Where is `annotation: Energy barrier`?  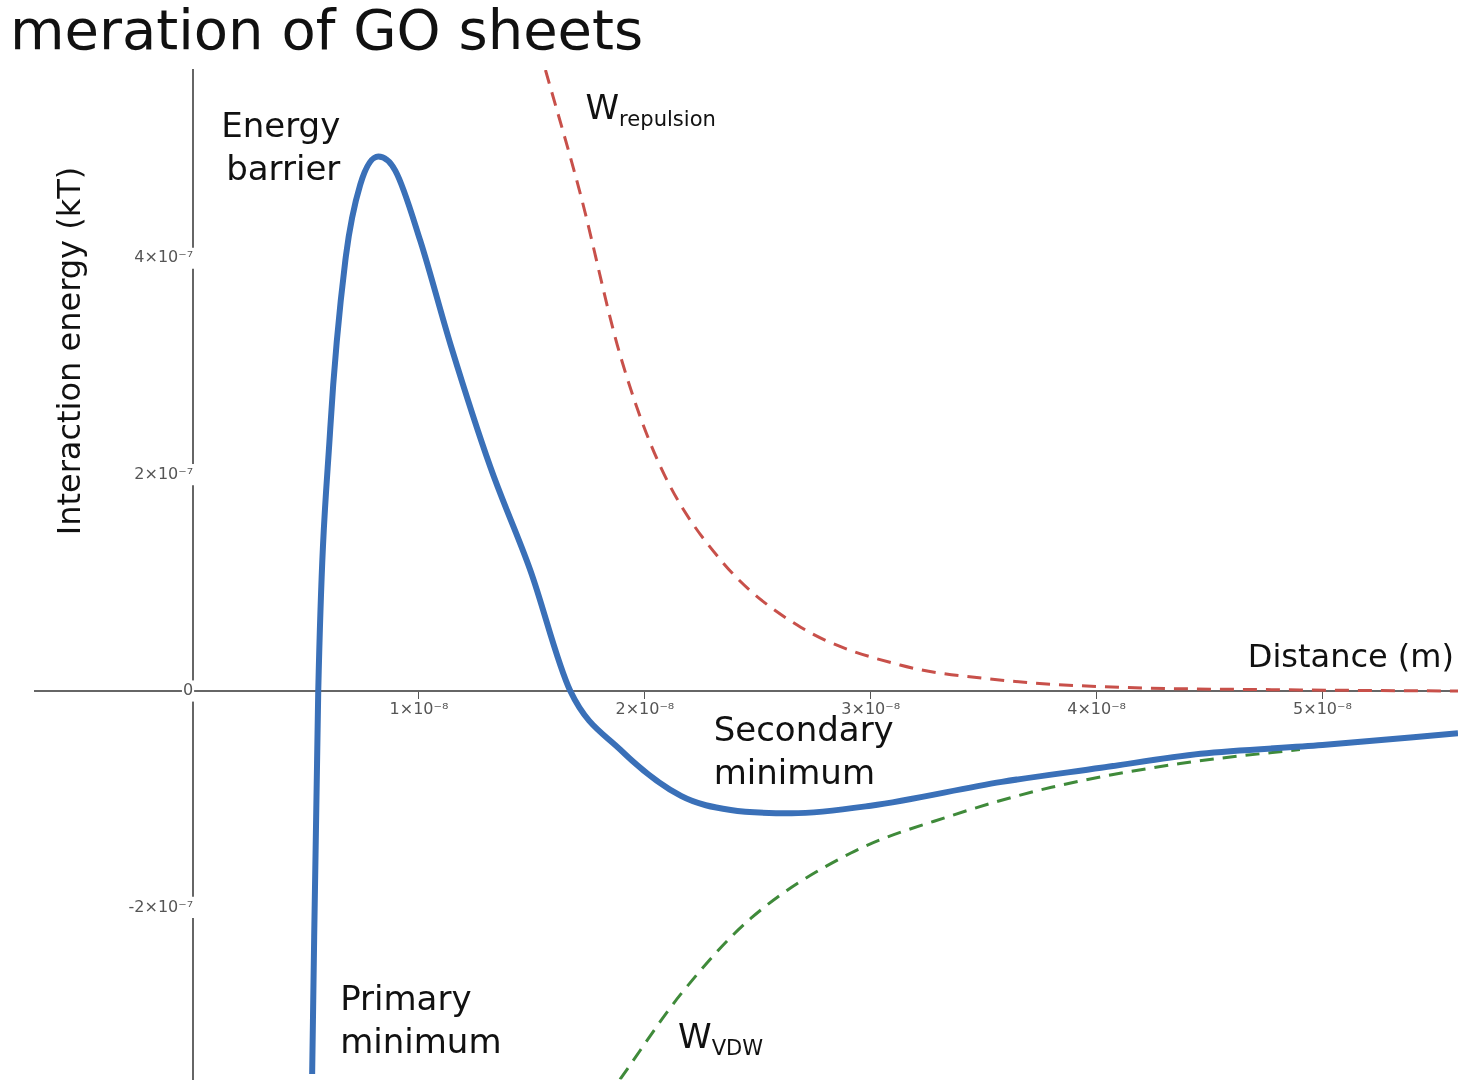
annotation: Energy barrier is located at coordinates (281, 147).